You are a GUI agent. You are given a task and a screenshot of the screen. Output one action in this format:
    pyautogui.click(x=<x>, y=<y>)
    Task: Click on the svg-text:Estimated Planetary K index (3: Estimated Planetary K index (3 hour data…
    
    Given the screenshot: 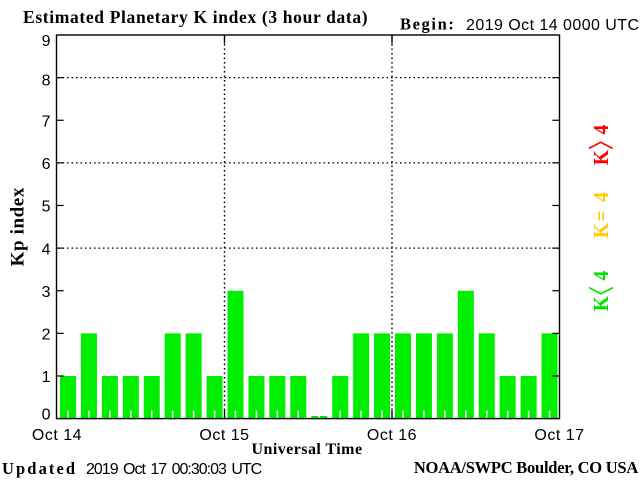 What is the action you would take?
    pyautogui.click(x=195, y=17)
    